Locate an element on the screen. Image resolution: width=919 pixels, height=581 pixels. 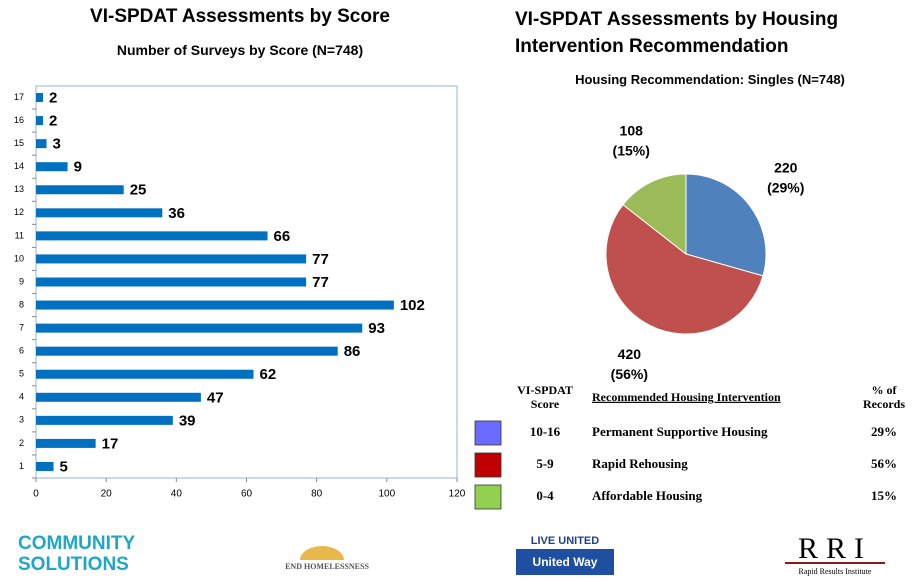
y-tick-label: 7 is located at coordinates (21, 327).